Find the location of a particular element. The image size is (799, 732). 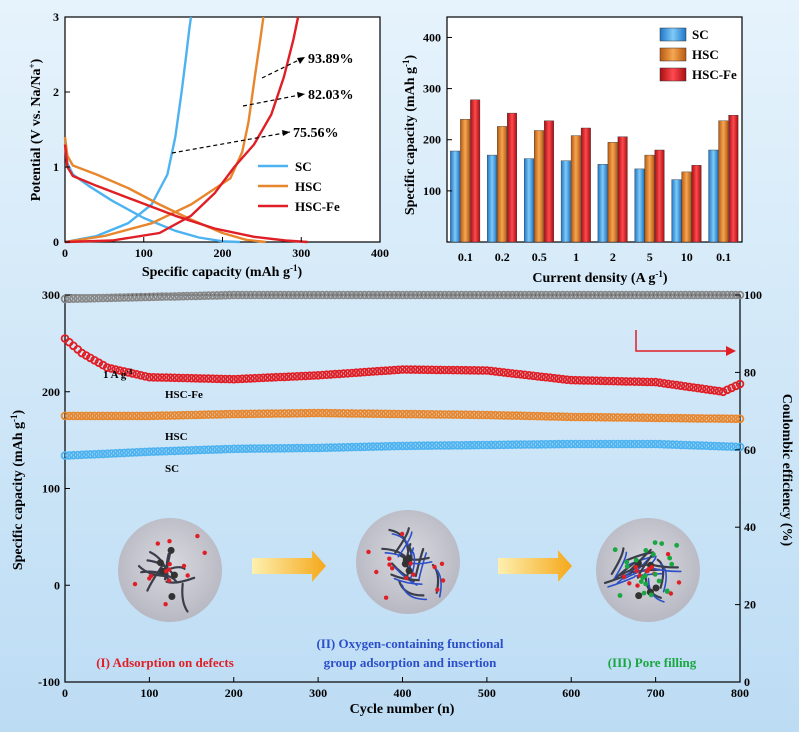

gcd-curves is located at coordinates (185, 130).